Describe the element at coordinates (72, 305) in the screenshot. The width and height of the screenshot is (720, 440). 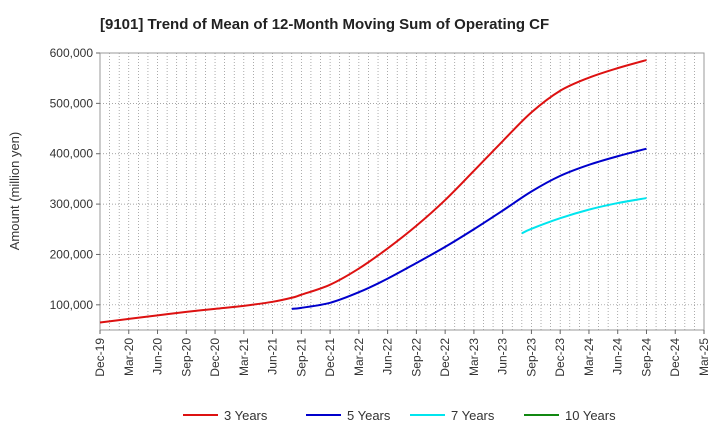
I see `y-tick-label: 100,000` at that location.